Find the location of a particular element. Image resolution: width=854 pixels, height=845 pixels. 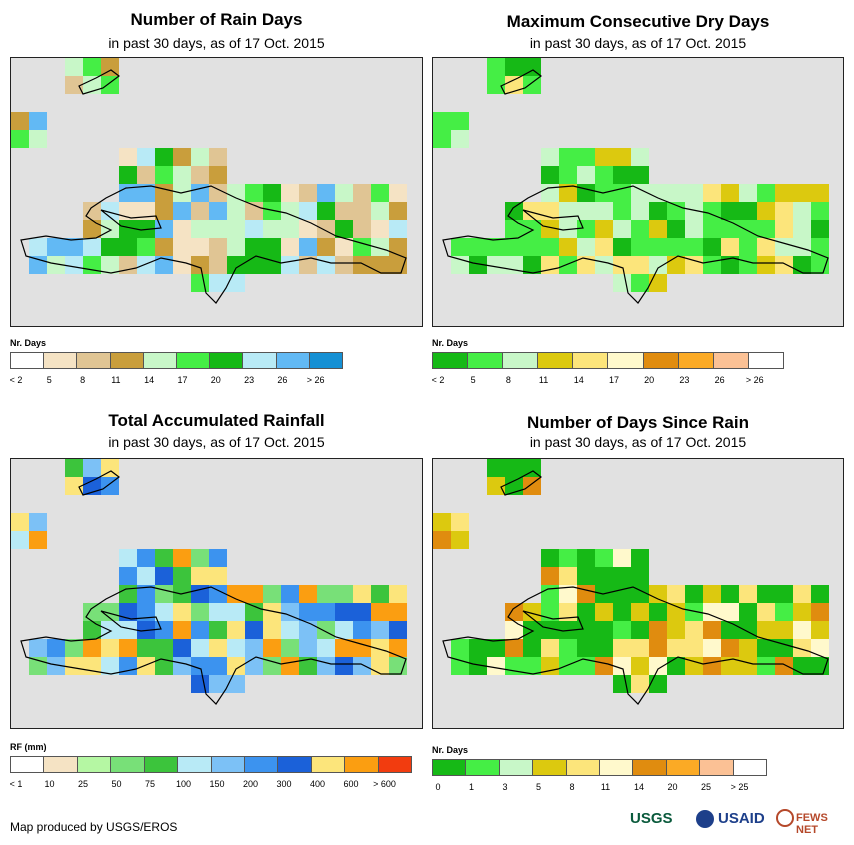

legend-tick-label: > 25 is located at coordinates (739, 787).